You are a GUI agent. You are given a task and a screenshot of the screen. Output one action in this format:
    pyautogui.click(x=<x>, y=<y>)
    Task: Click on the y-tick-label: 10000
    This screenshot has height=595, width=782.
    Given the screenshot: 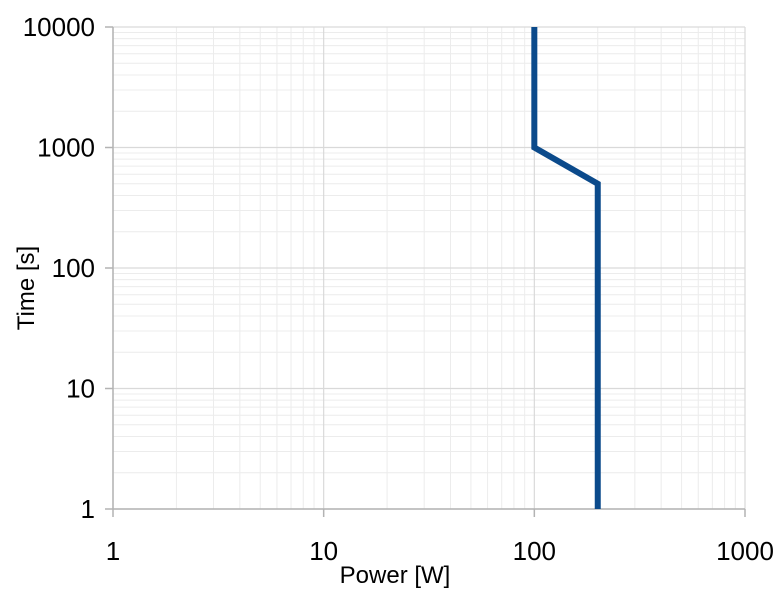 What is the action you would take?
    pyautogui.click(x=59, y=27)
    